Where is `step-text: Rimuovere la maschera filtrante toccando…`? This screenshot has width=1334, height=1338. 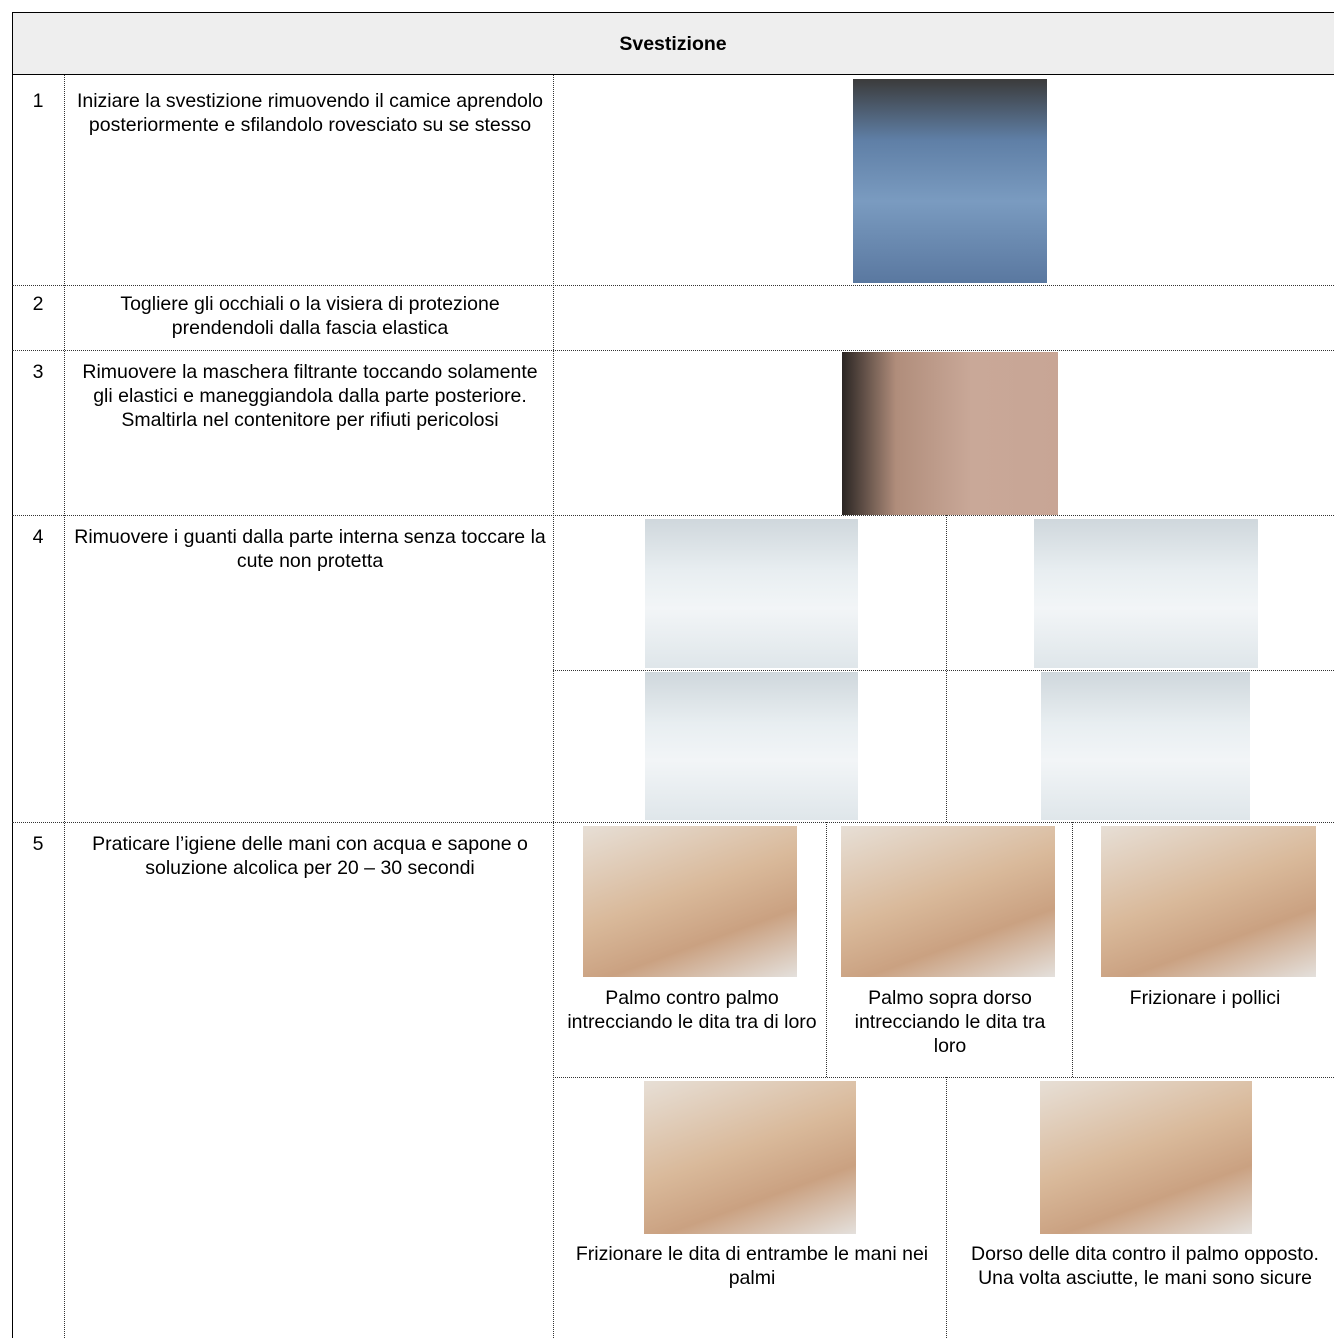 step-text: Rimuovere la maschera filtrante toccando… is located at coordinates (310, 396).